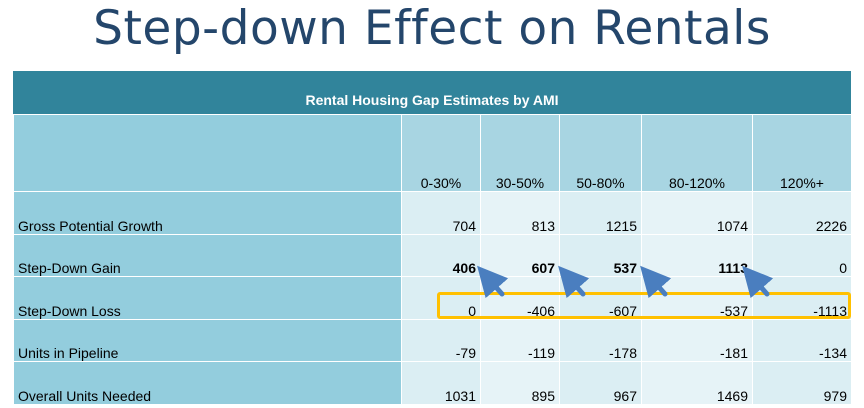  Describe the element at coordinates (432, 28) in the screenshot. I see `slide-title: Step-down Effect on Rentals` at that location.